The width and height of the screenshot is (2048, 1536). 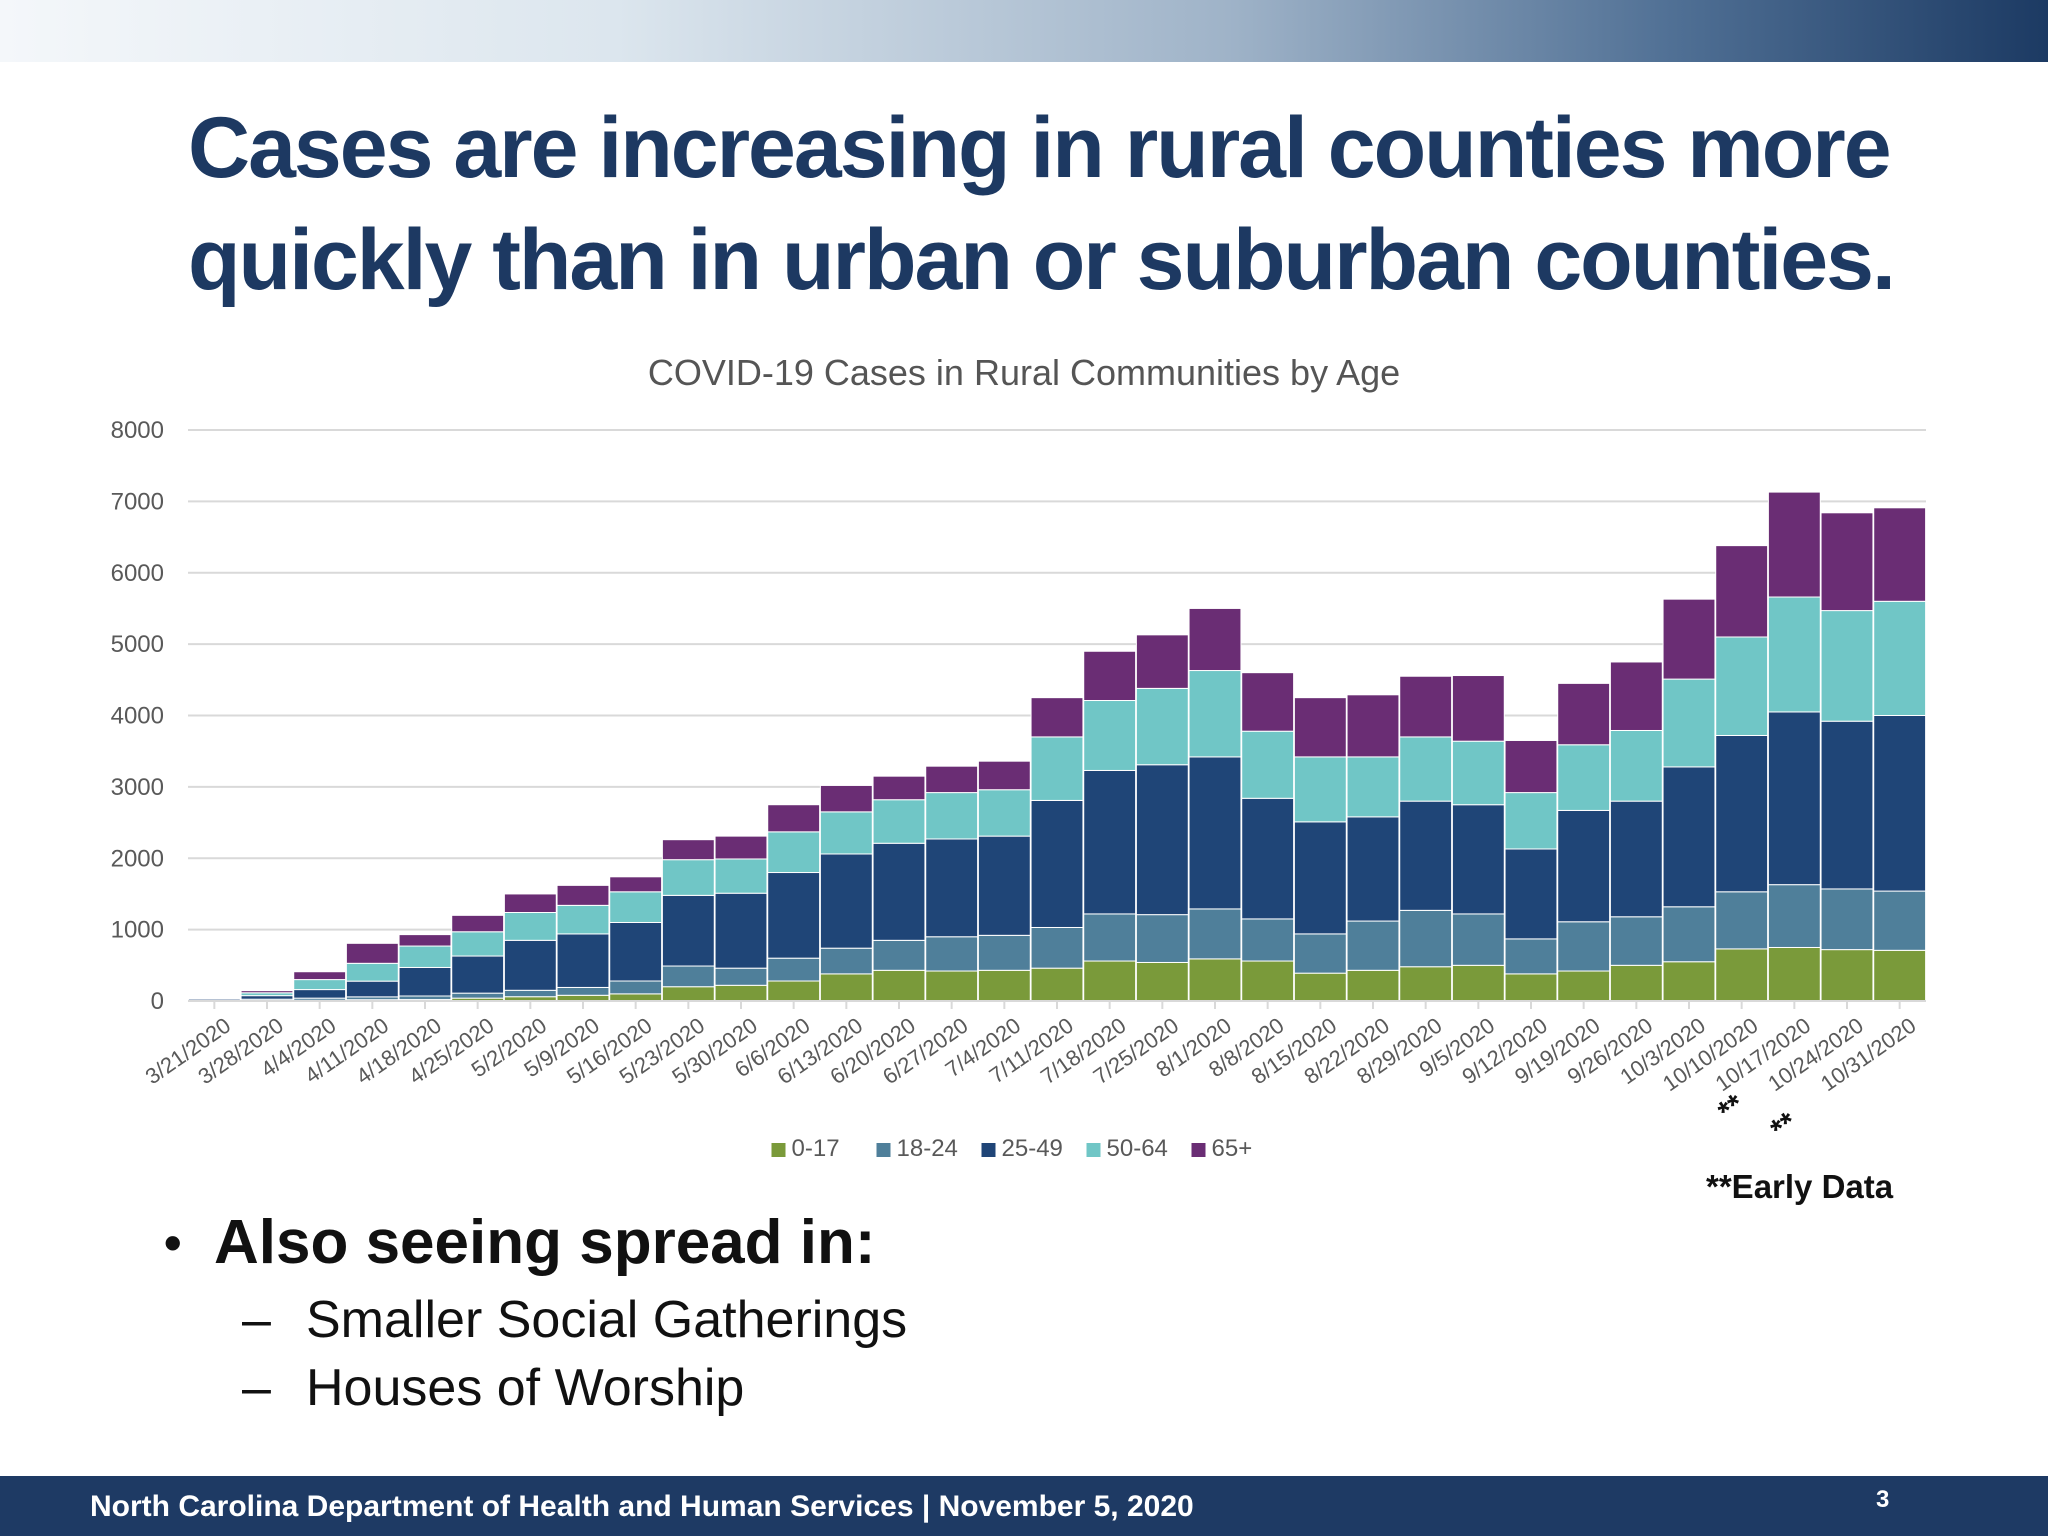 I want to click on y-tick-label: 7000, so click(x=137, y=501).